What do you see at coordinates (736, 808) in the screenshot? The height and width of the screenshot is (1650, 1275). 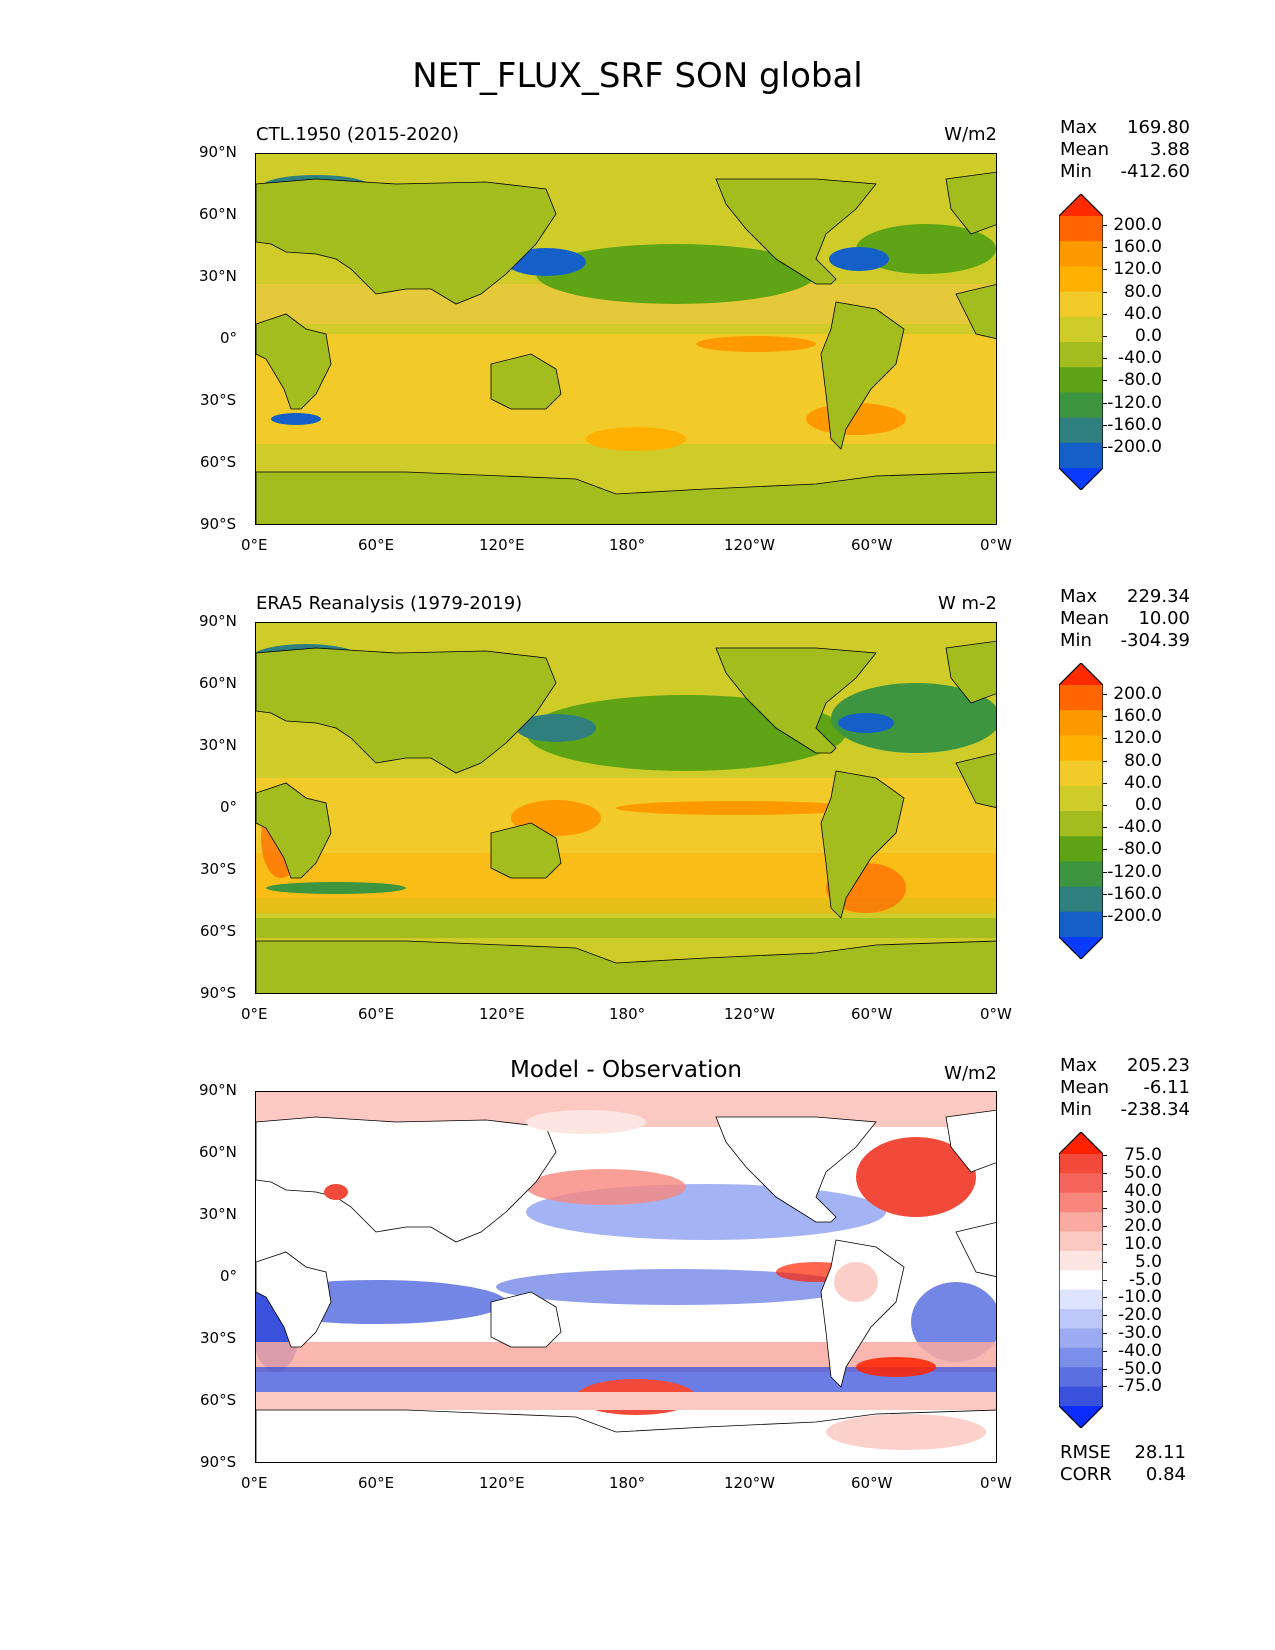 I see `panel-2-equatorial-pacific-warm` at bounding box center [736, 808].